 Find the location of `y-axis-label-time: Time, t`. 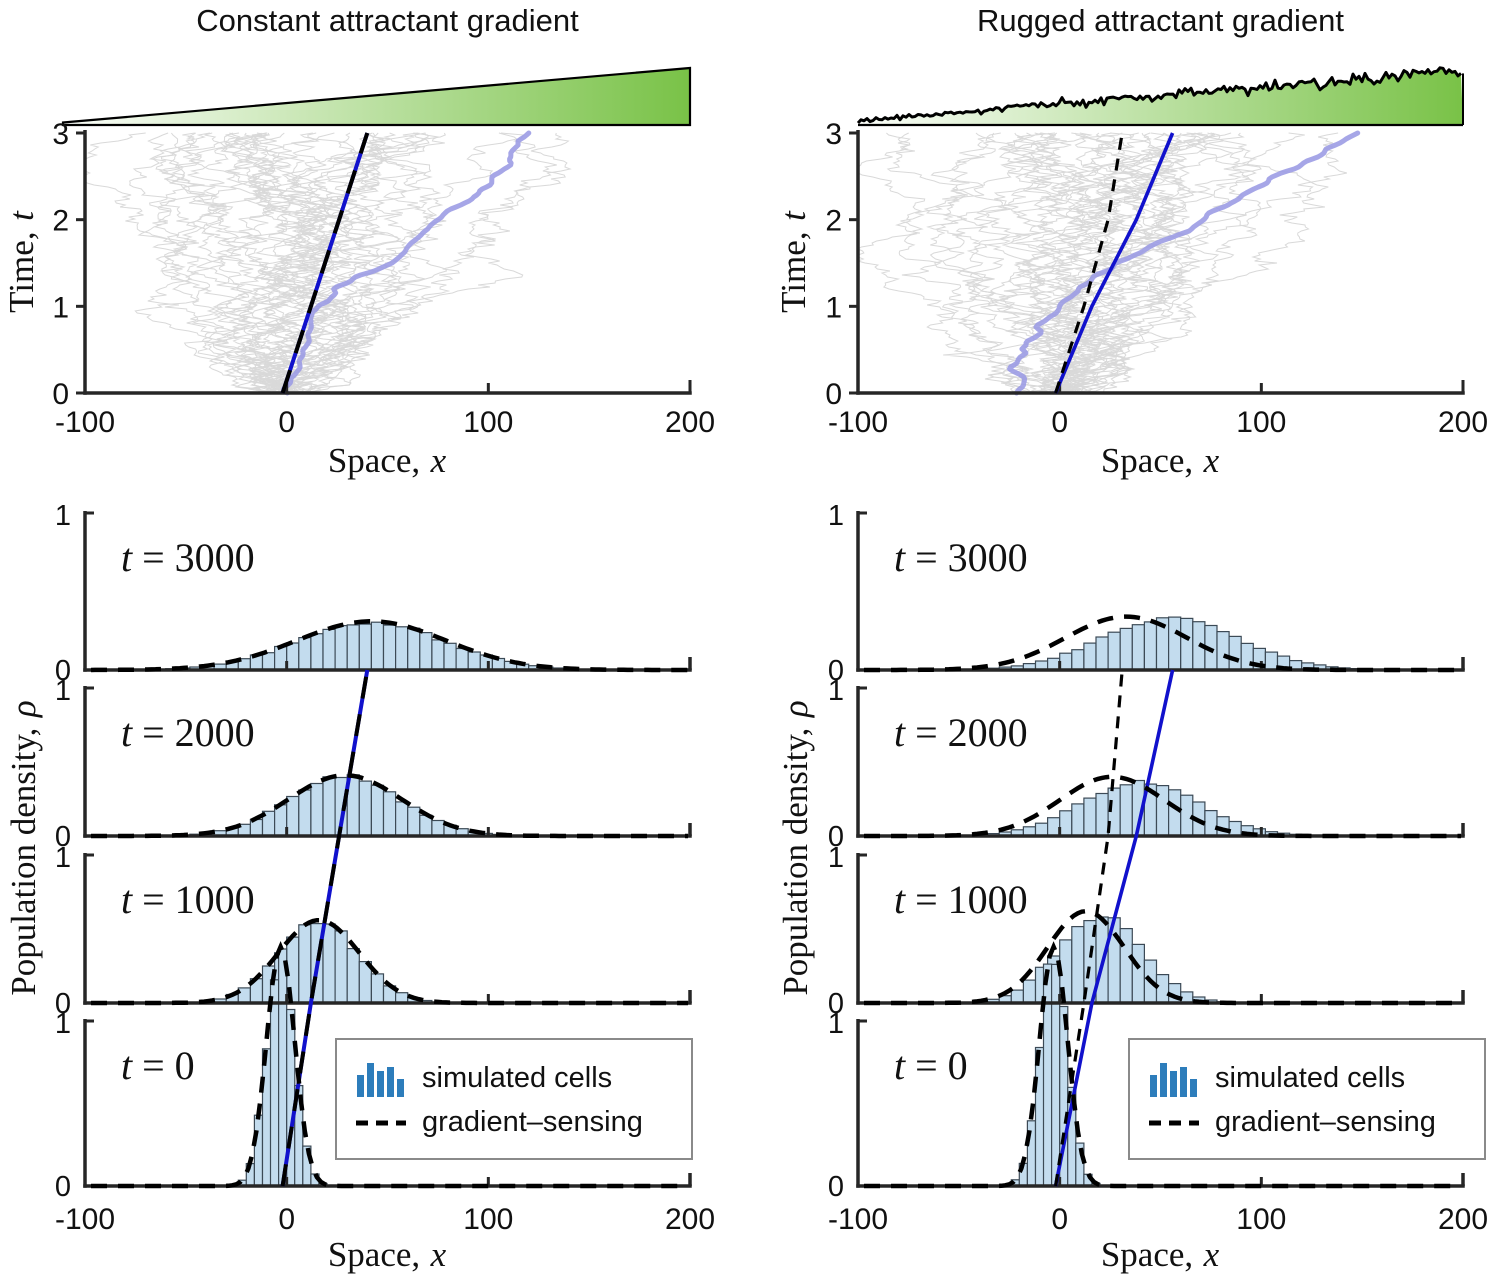

y-axis-label-time: Time, t is located at coordinates (794, 262).